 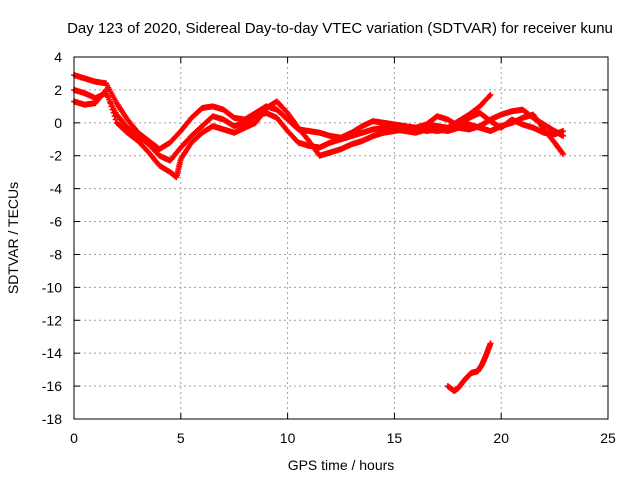 I want to click on x-tick-label: 20, so click(x=501, y=438).